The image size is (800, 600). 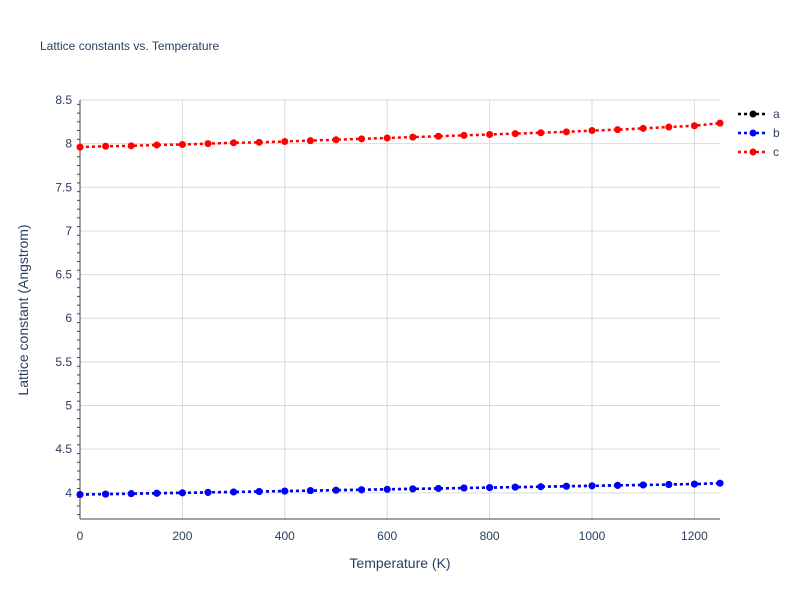 I want to click on legend-marker-a, so click(x=753, y=114).